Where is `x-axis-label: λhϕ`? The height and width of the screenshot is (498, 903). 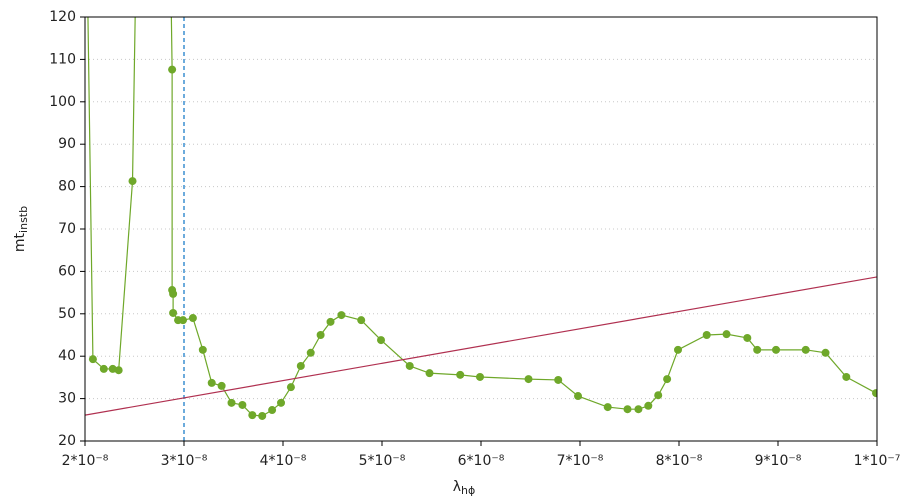
x-axis-label: λhϕ is located at coordinates (464, 488).